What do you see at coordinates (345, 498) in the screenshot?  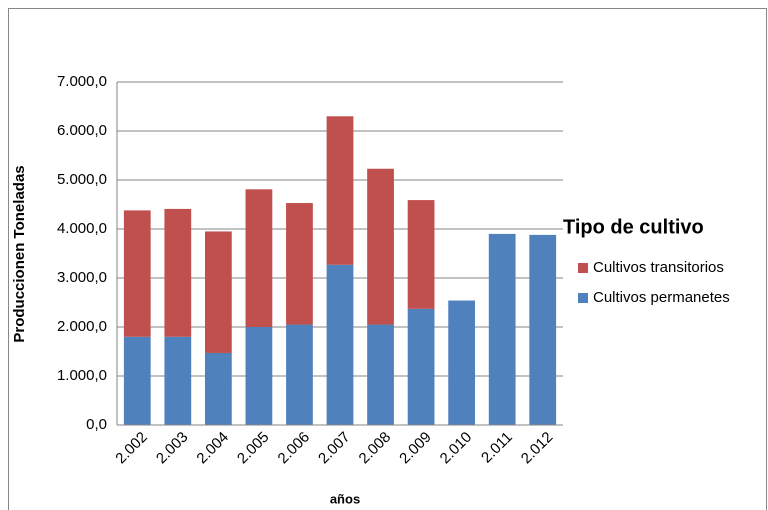 I see `x-axis-label: años` at bounding box center [345, 498].